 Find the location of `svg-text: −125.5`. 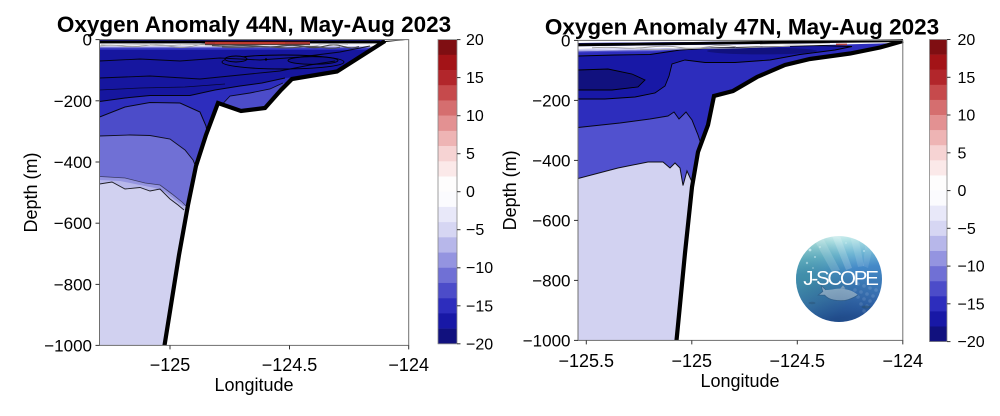

svg-text: −125.5 is located at coordinates (587, 361).